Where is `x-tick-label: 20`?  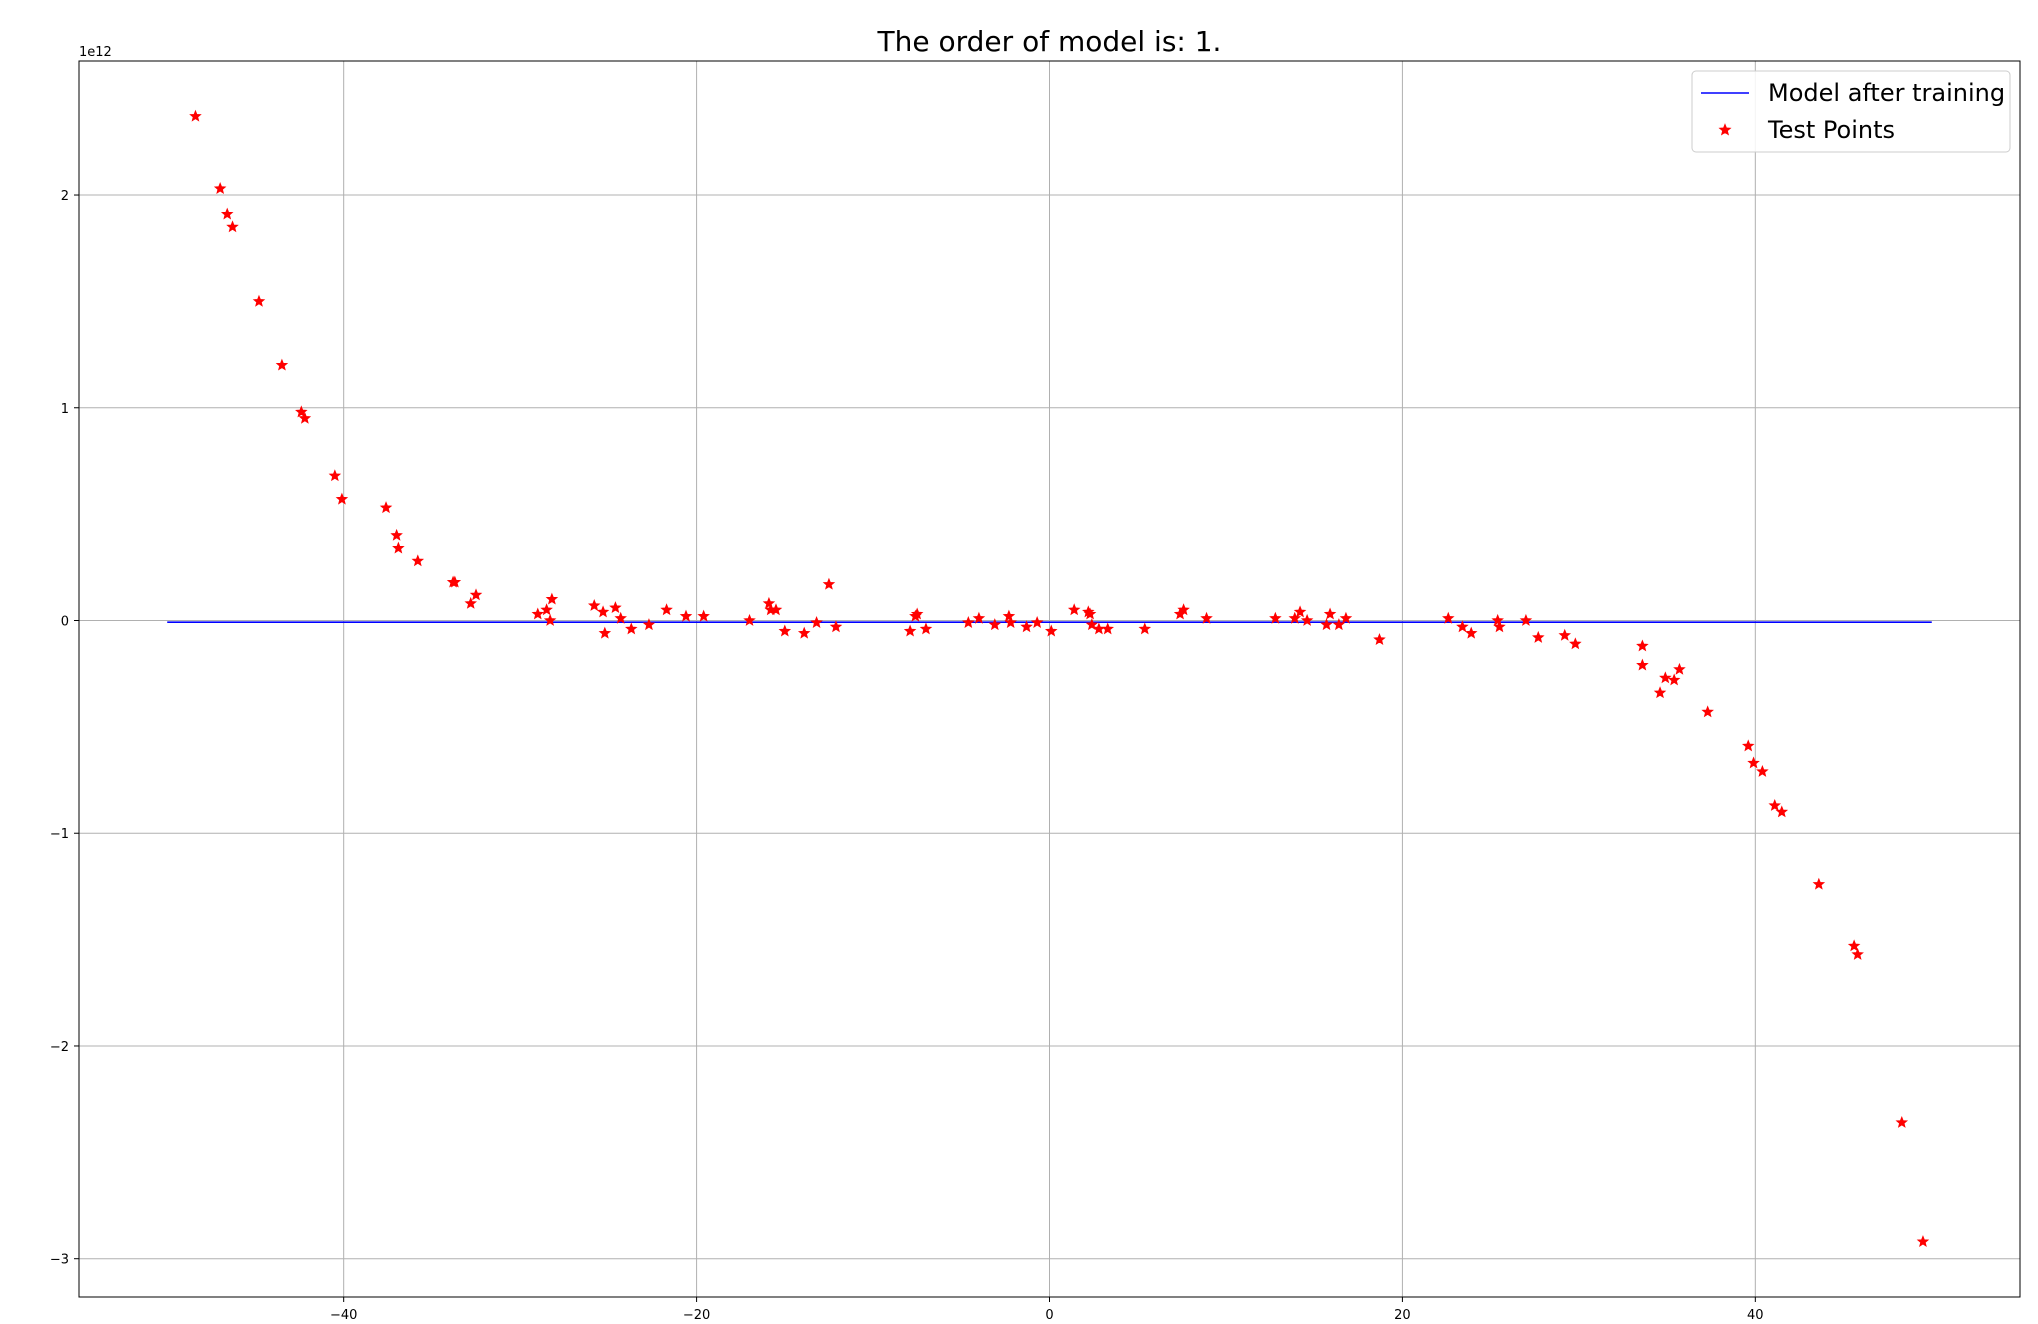
x-tick-label: 20 is located at coordinates (1402, 1315).